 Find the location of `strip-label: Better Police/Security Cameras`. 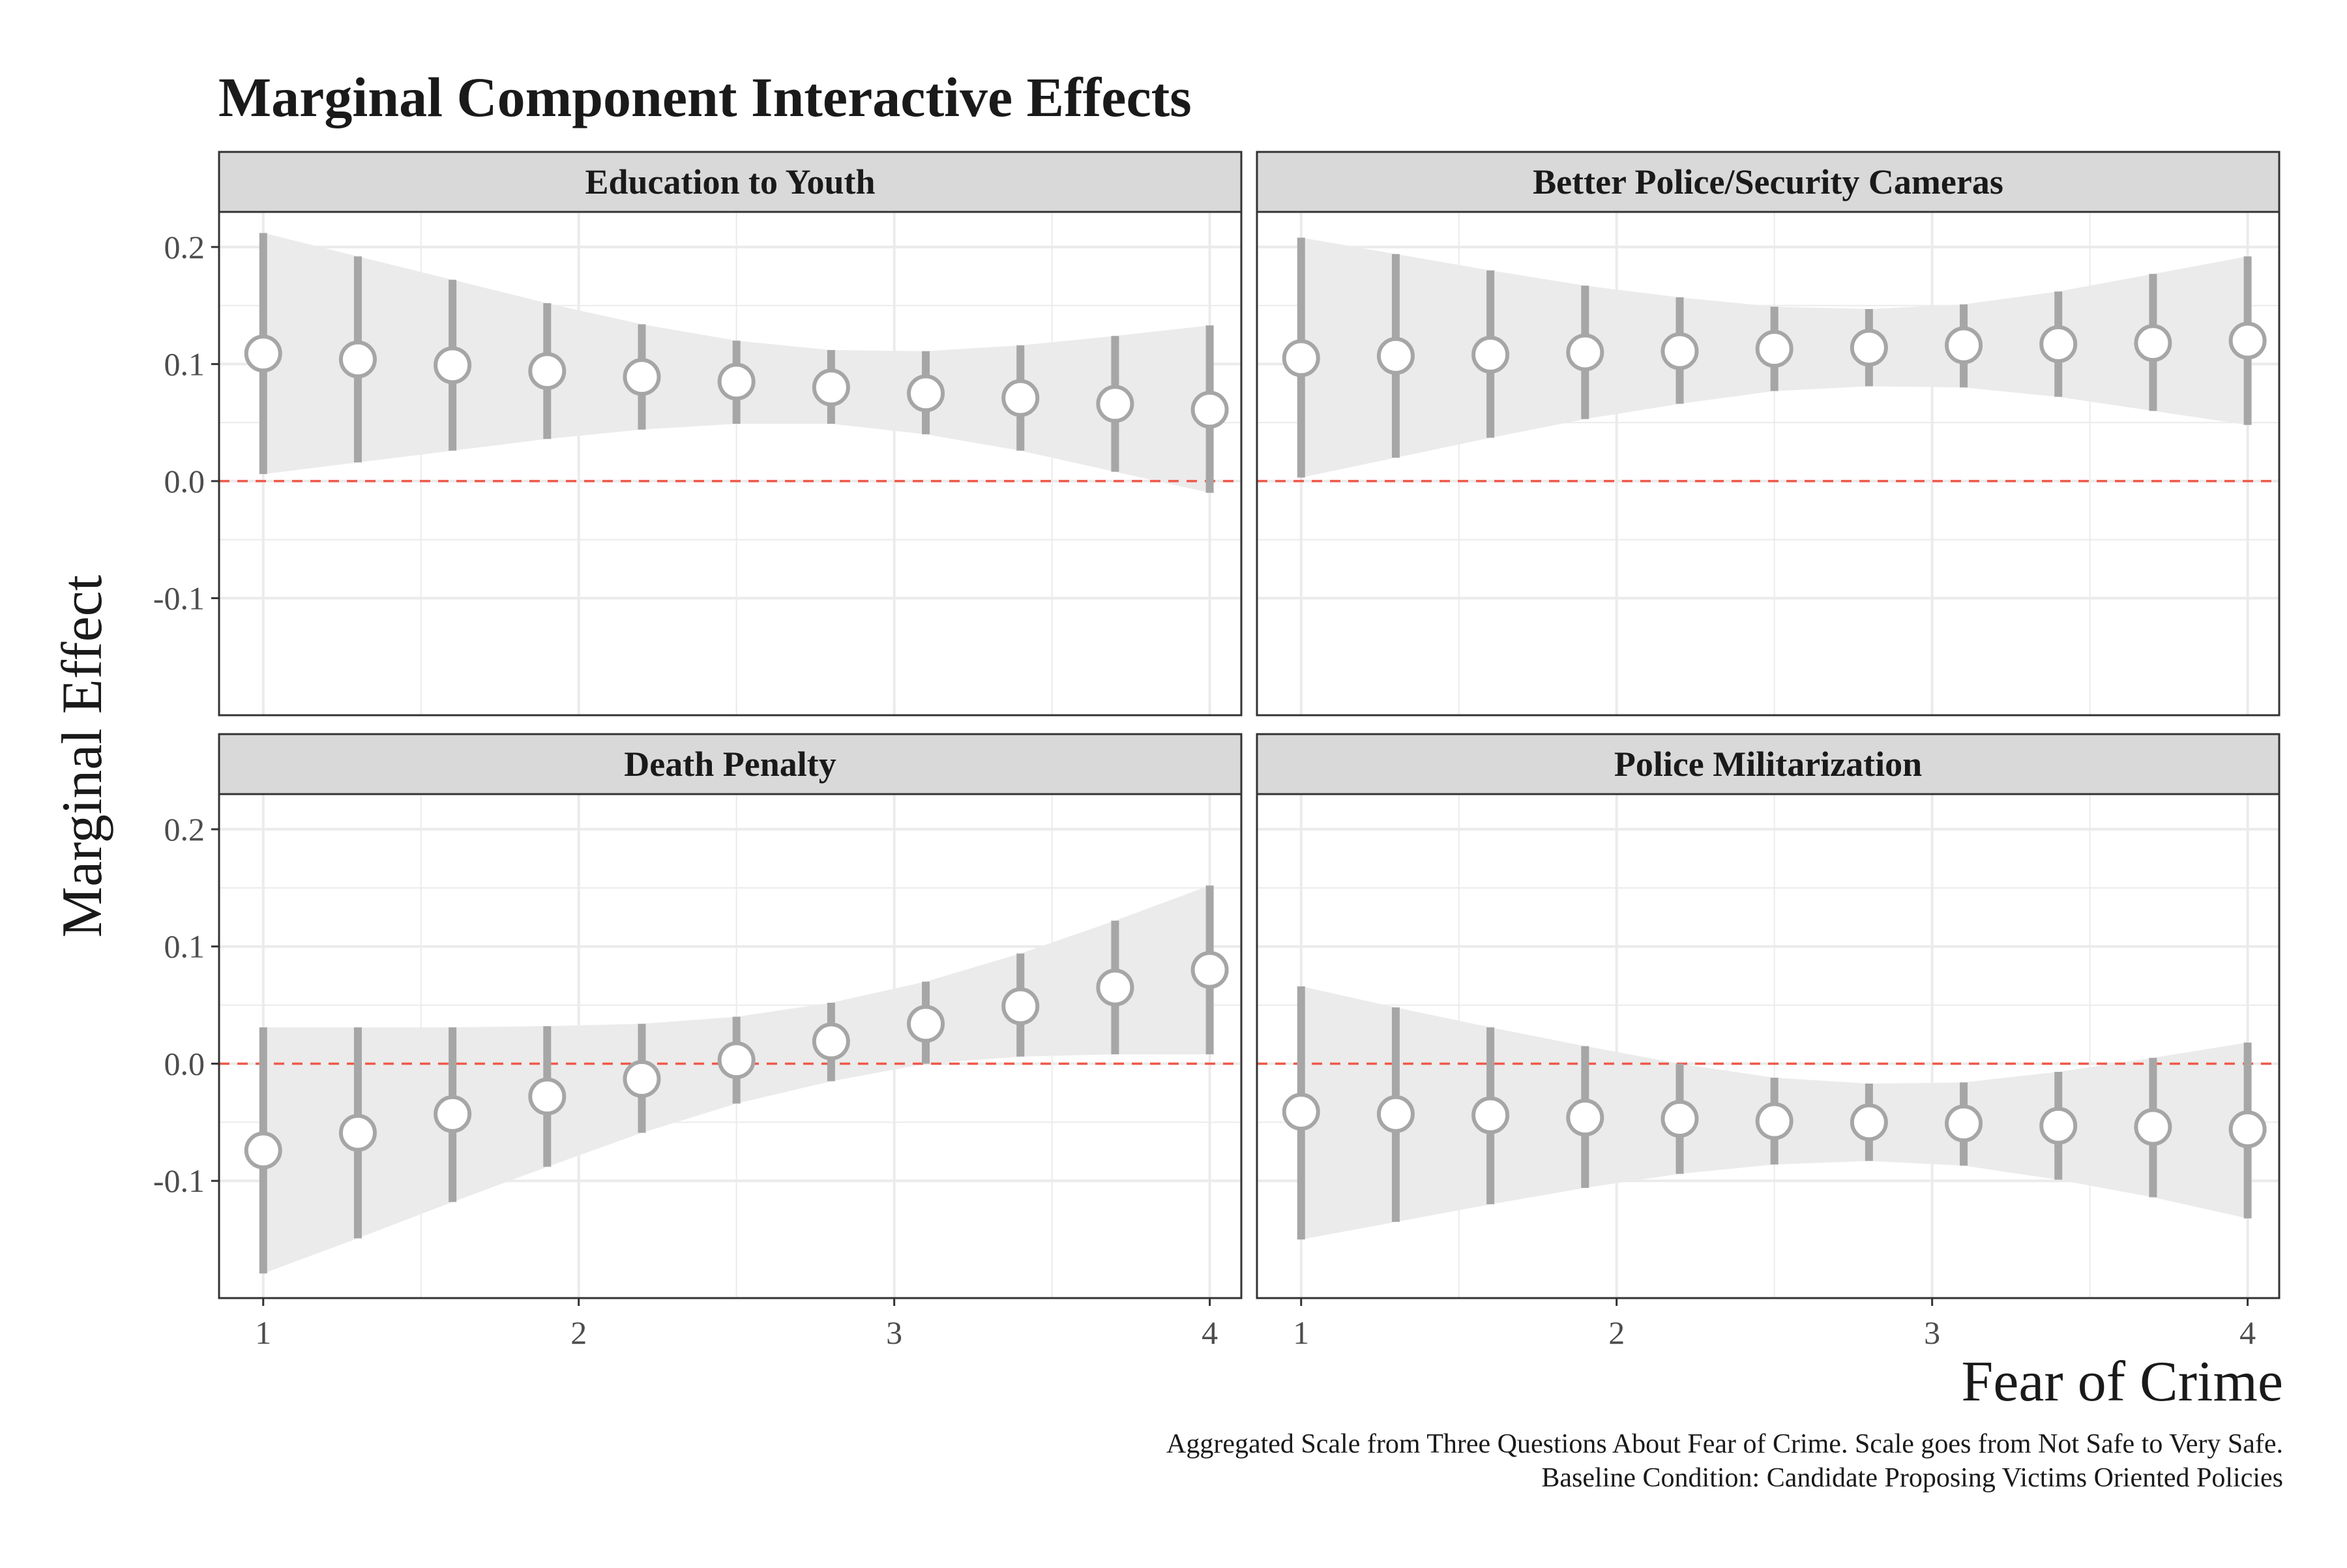

strip-label: Better Police/Security Cameras is located at coordinates (1768, 181).